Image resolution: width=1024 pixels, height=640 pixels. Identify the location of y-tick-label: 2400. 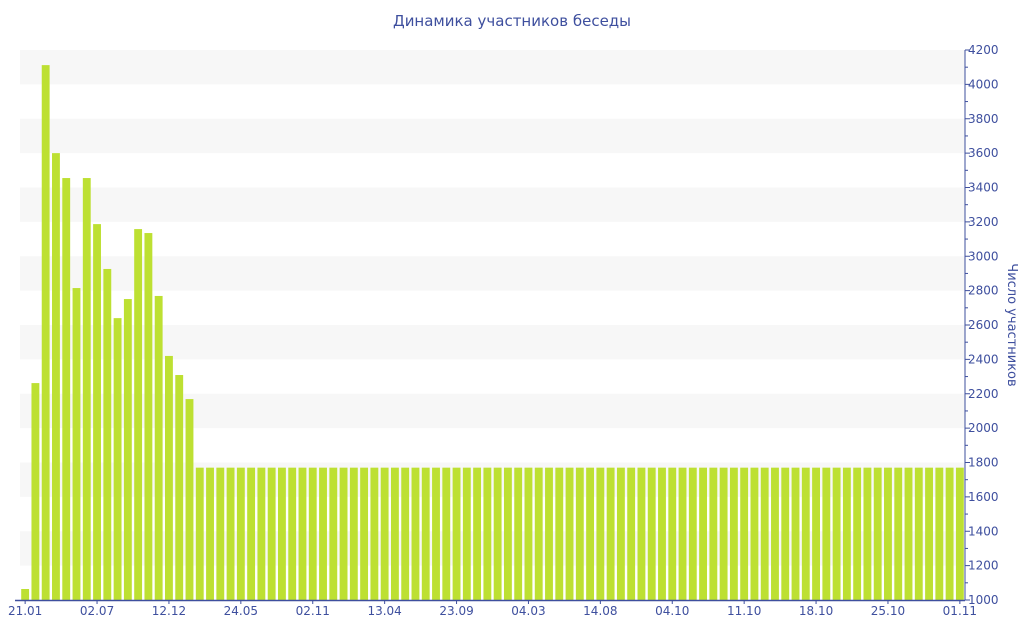
(983, 359).